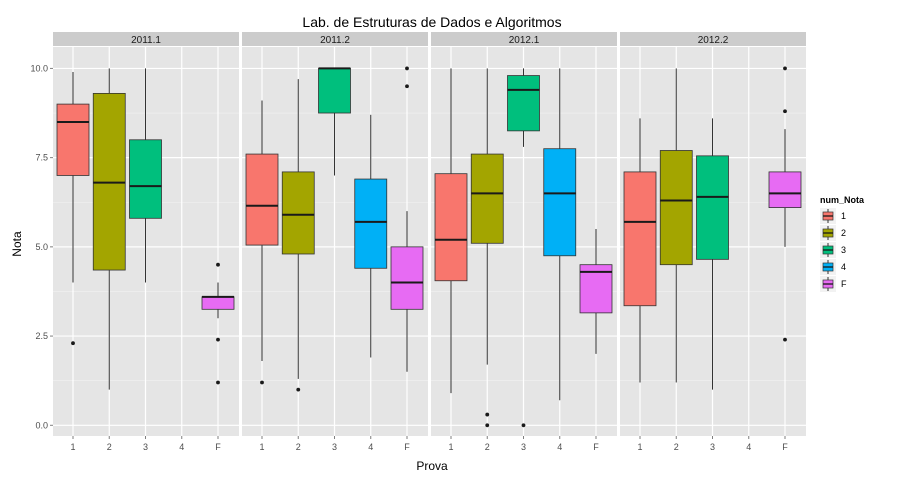  I want to click on y-tick-label: 10.0, so click(39, 68).